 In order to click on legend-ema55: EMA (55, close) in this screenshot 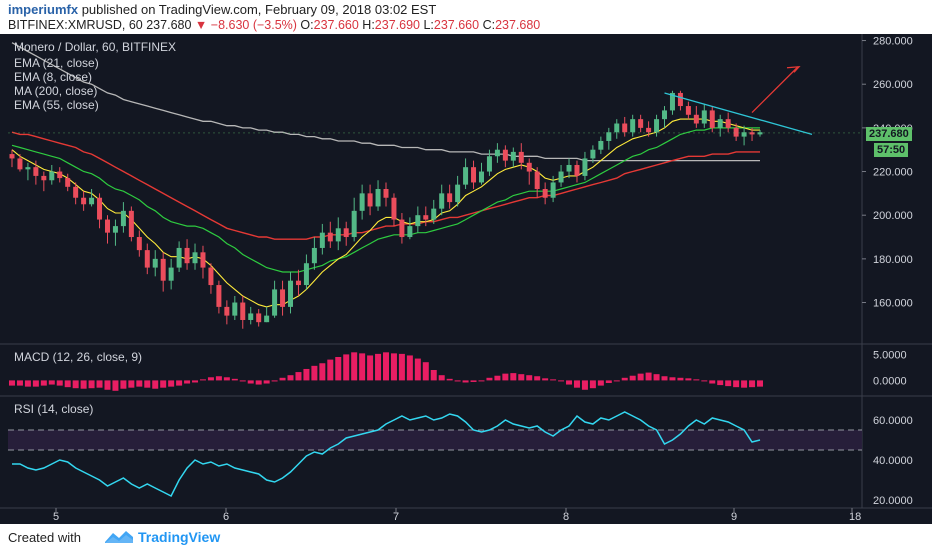, I will do `click(56, 105)`.